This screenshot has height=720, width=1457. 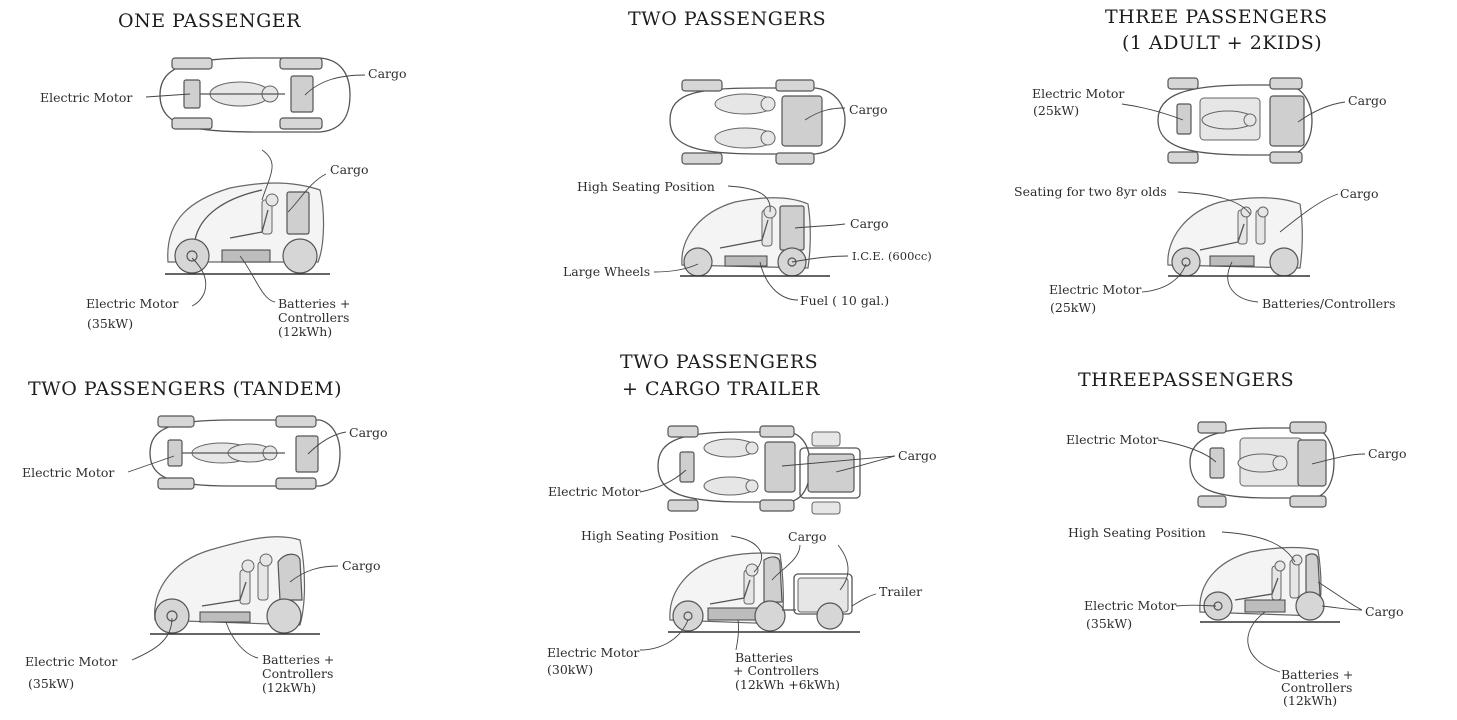 What do you see at coordinates (1216, 17) in the screenshot?
I see `panel-title-three-passengers: THREE PASSENGERS` at bounding box center [1216, 17].